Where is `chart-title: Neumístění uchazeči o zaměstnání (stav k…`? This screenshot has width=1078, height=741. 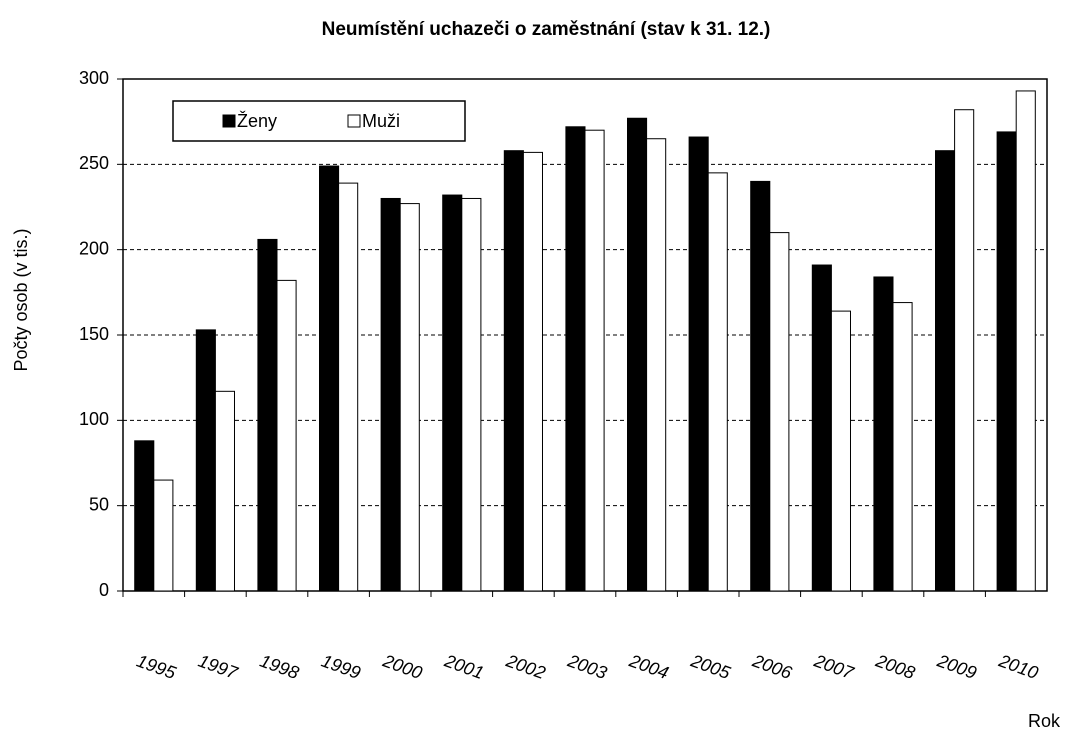 chart-title: Neumístění uchazeči o zaměstnání (stav k… is located at coordinates (546, 29).